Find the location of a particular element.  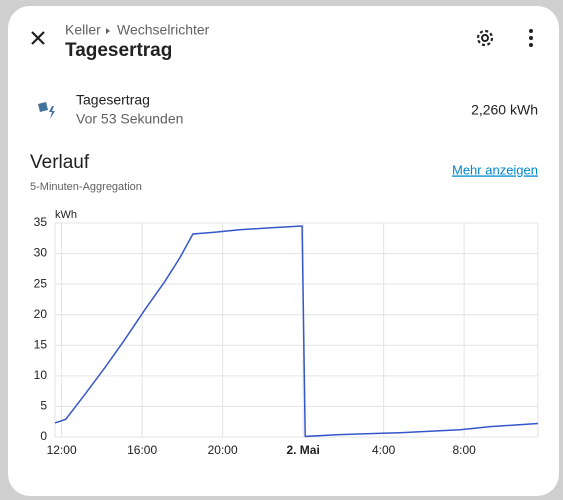

breadcrumb-separator is located at coordinates (108, 31).